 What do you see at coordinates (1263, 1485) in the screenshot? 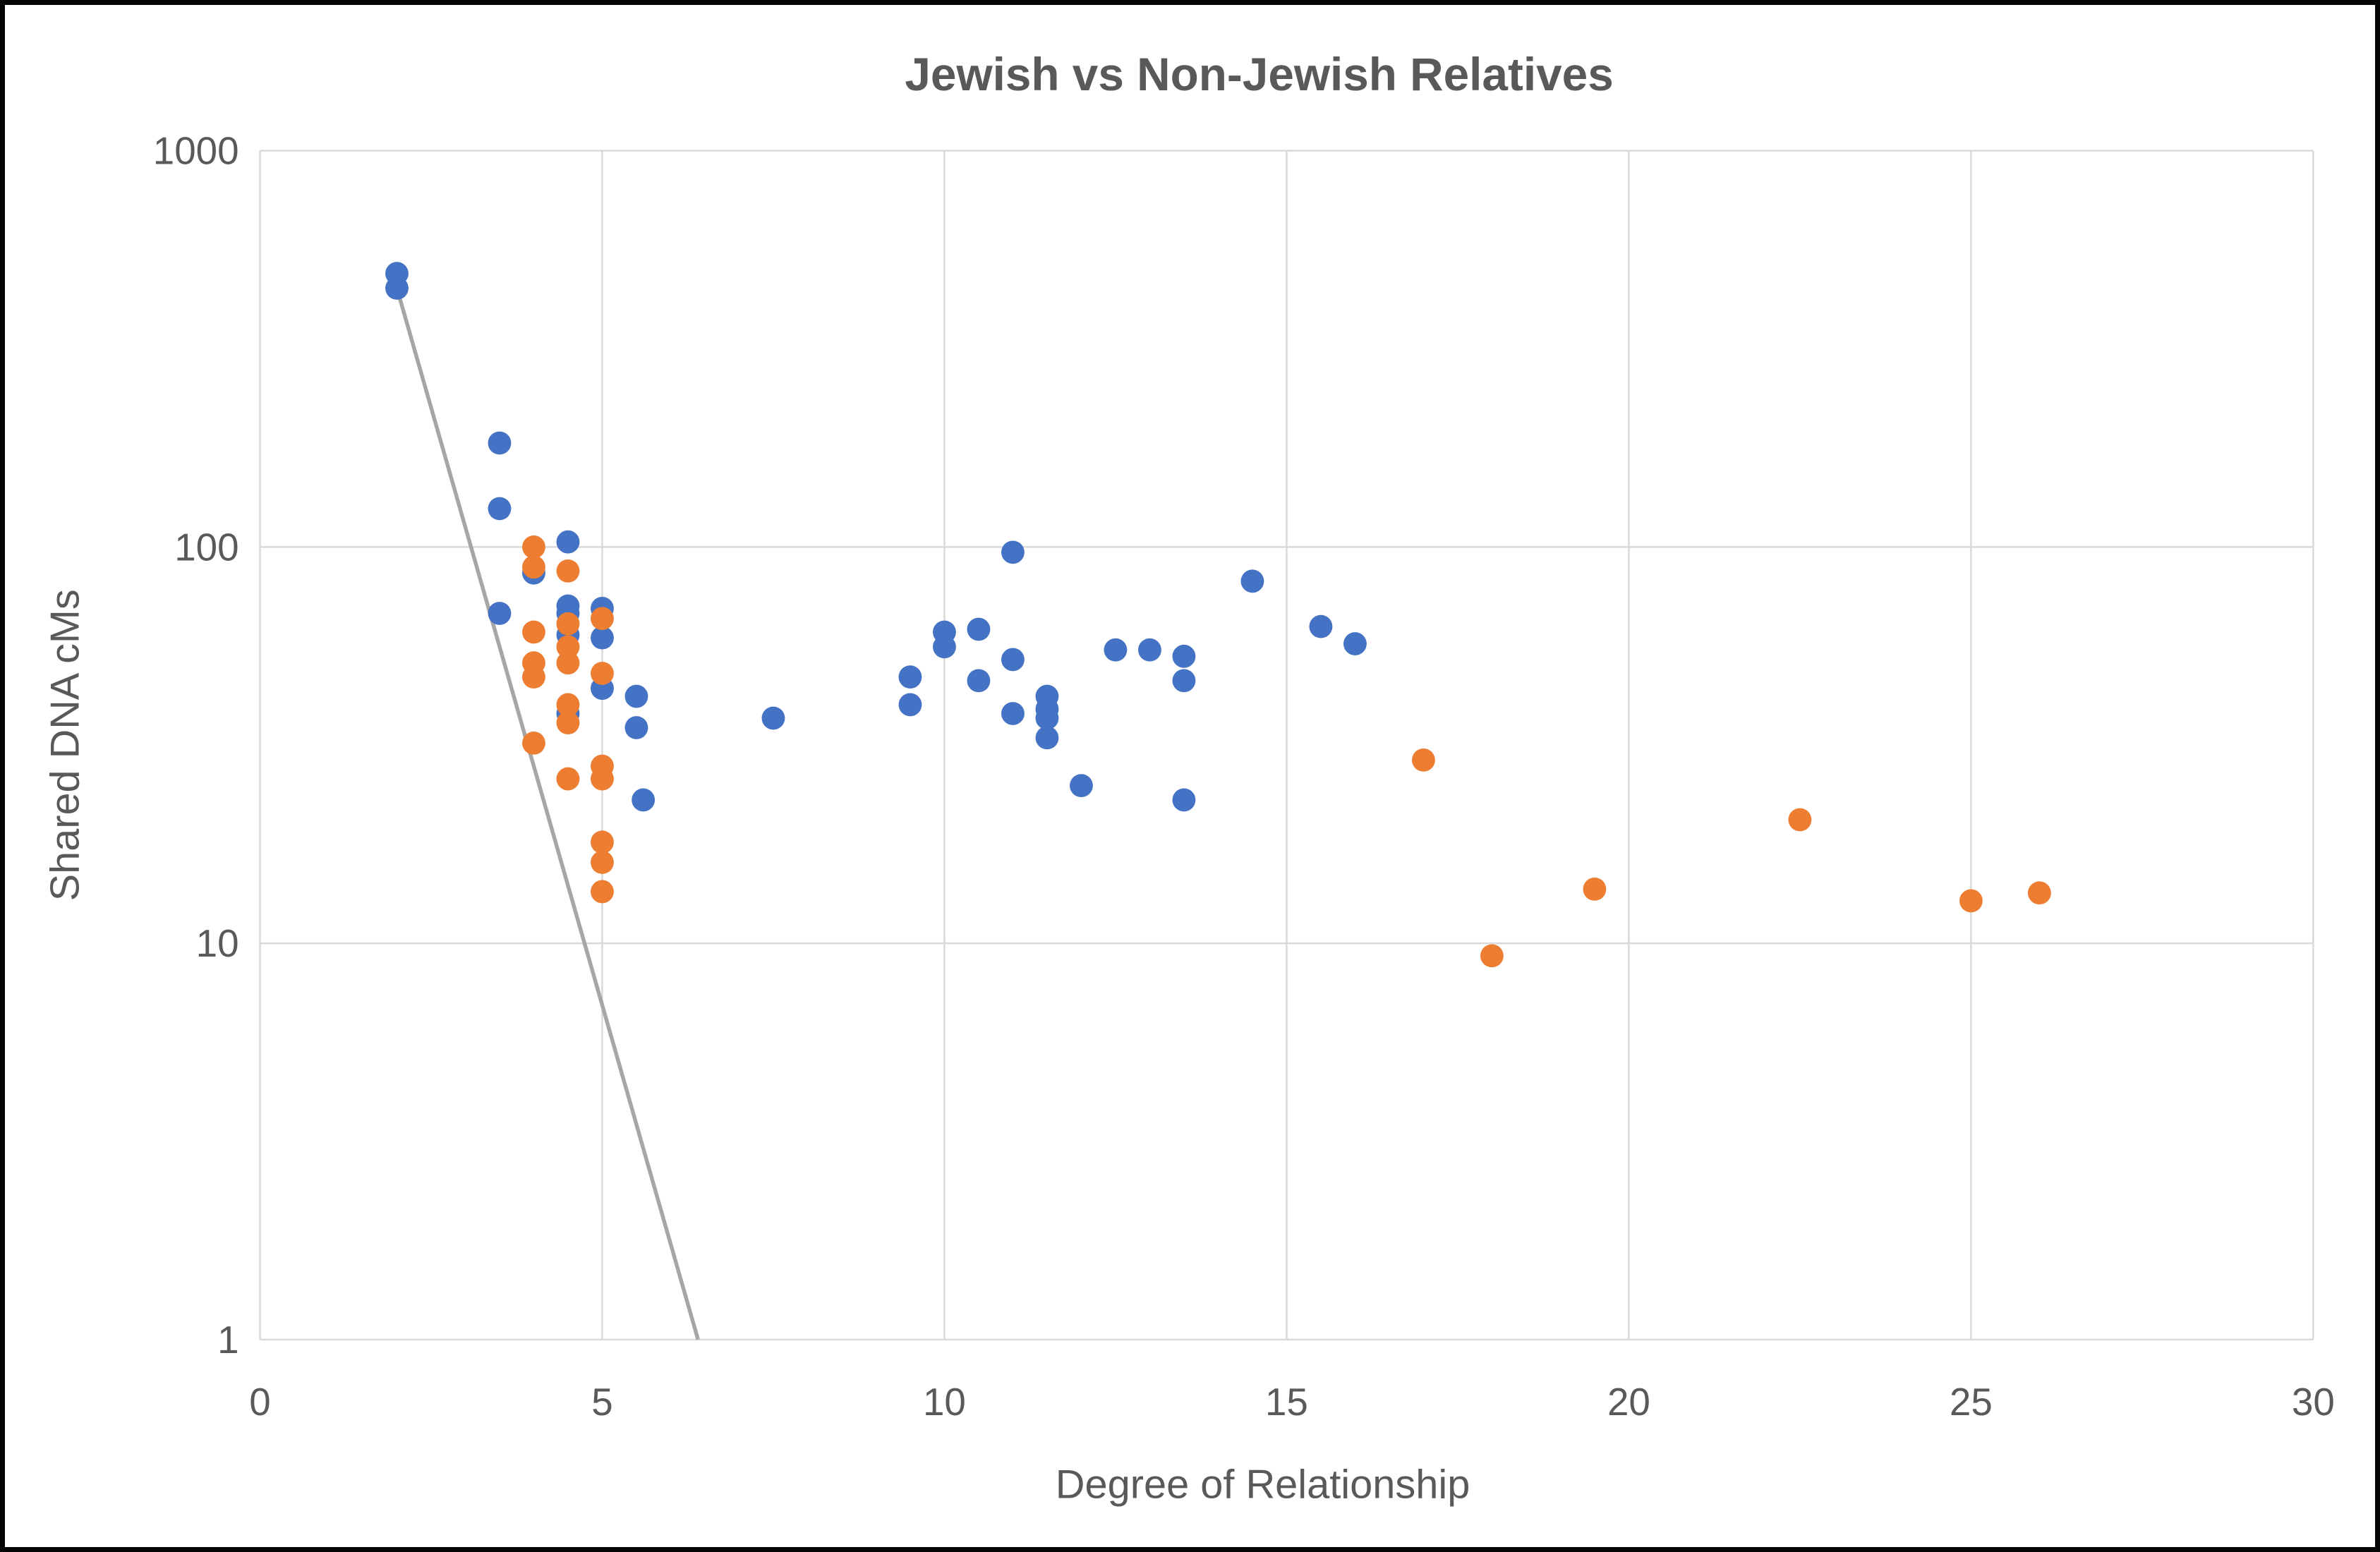
I see `x-axis-title: Degree of Relationship` at bounding box center [1263, 1485].